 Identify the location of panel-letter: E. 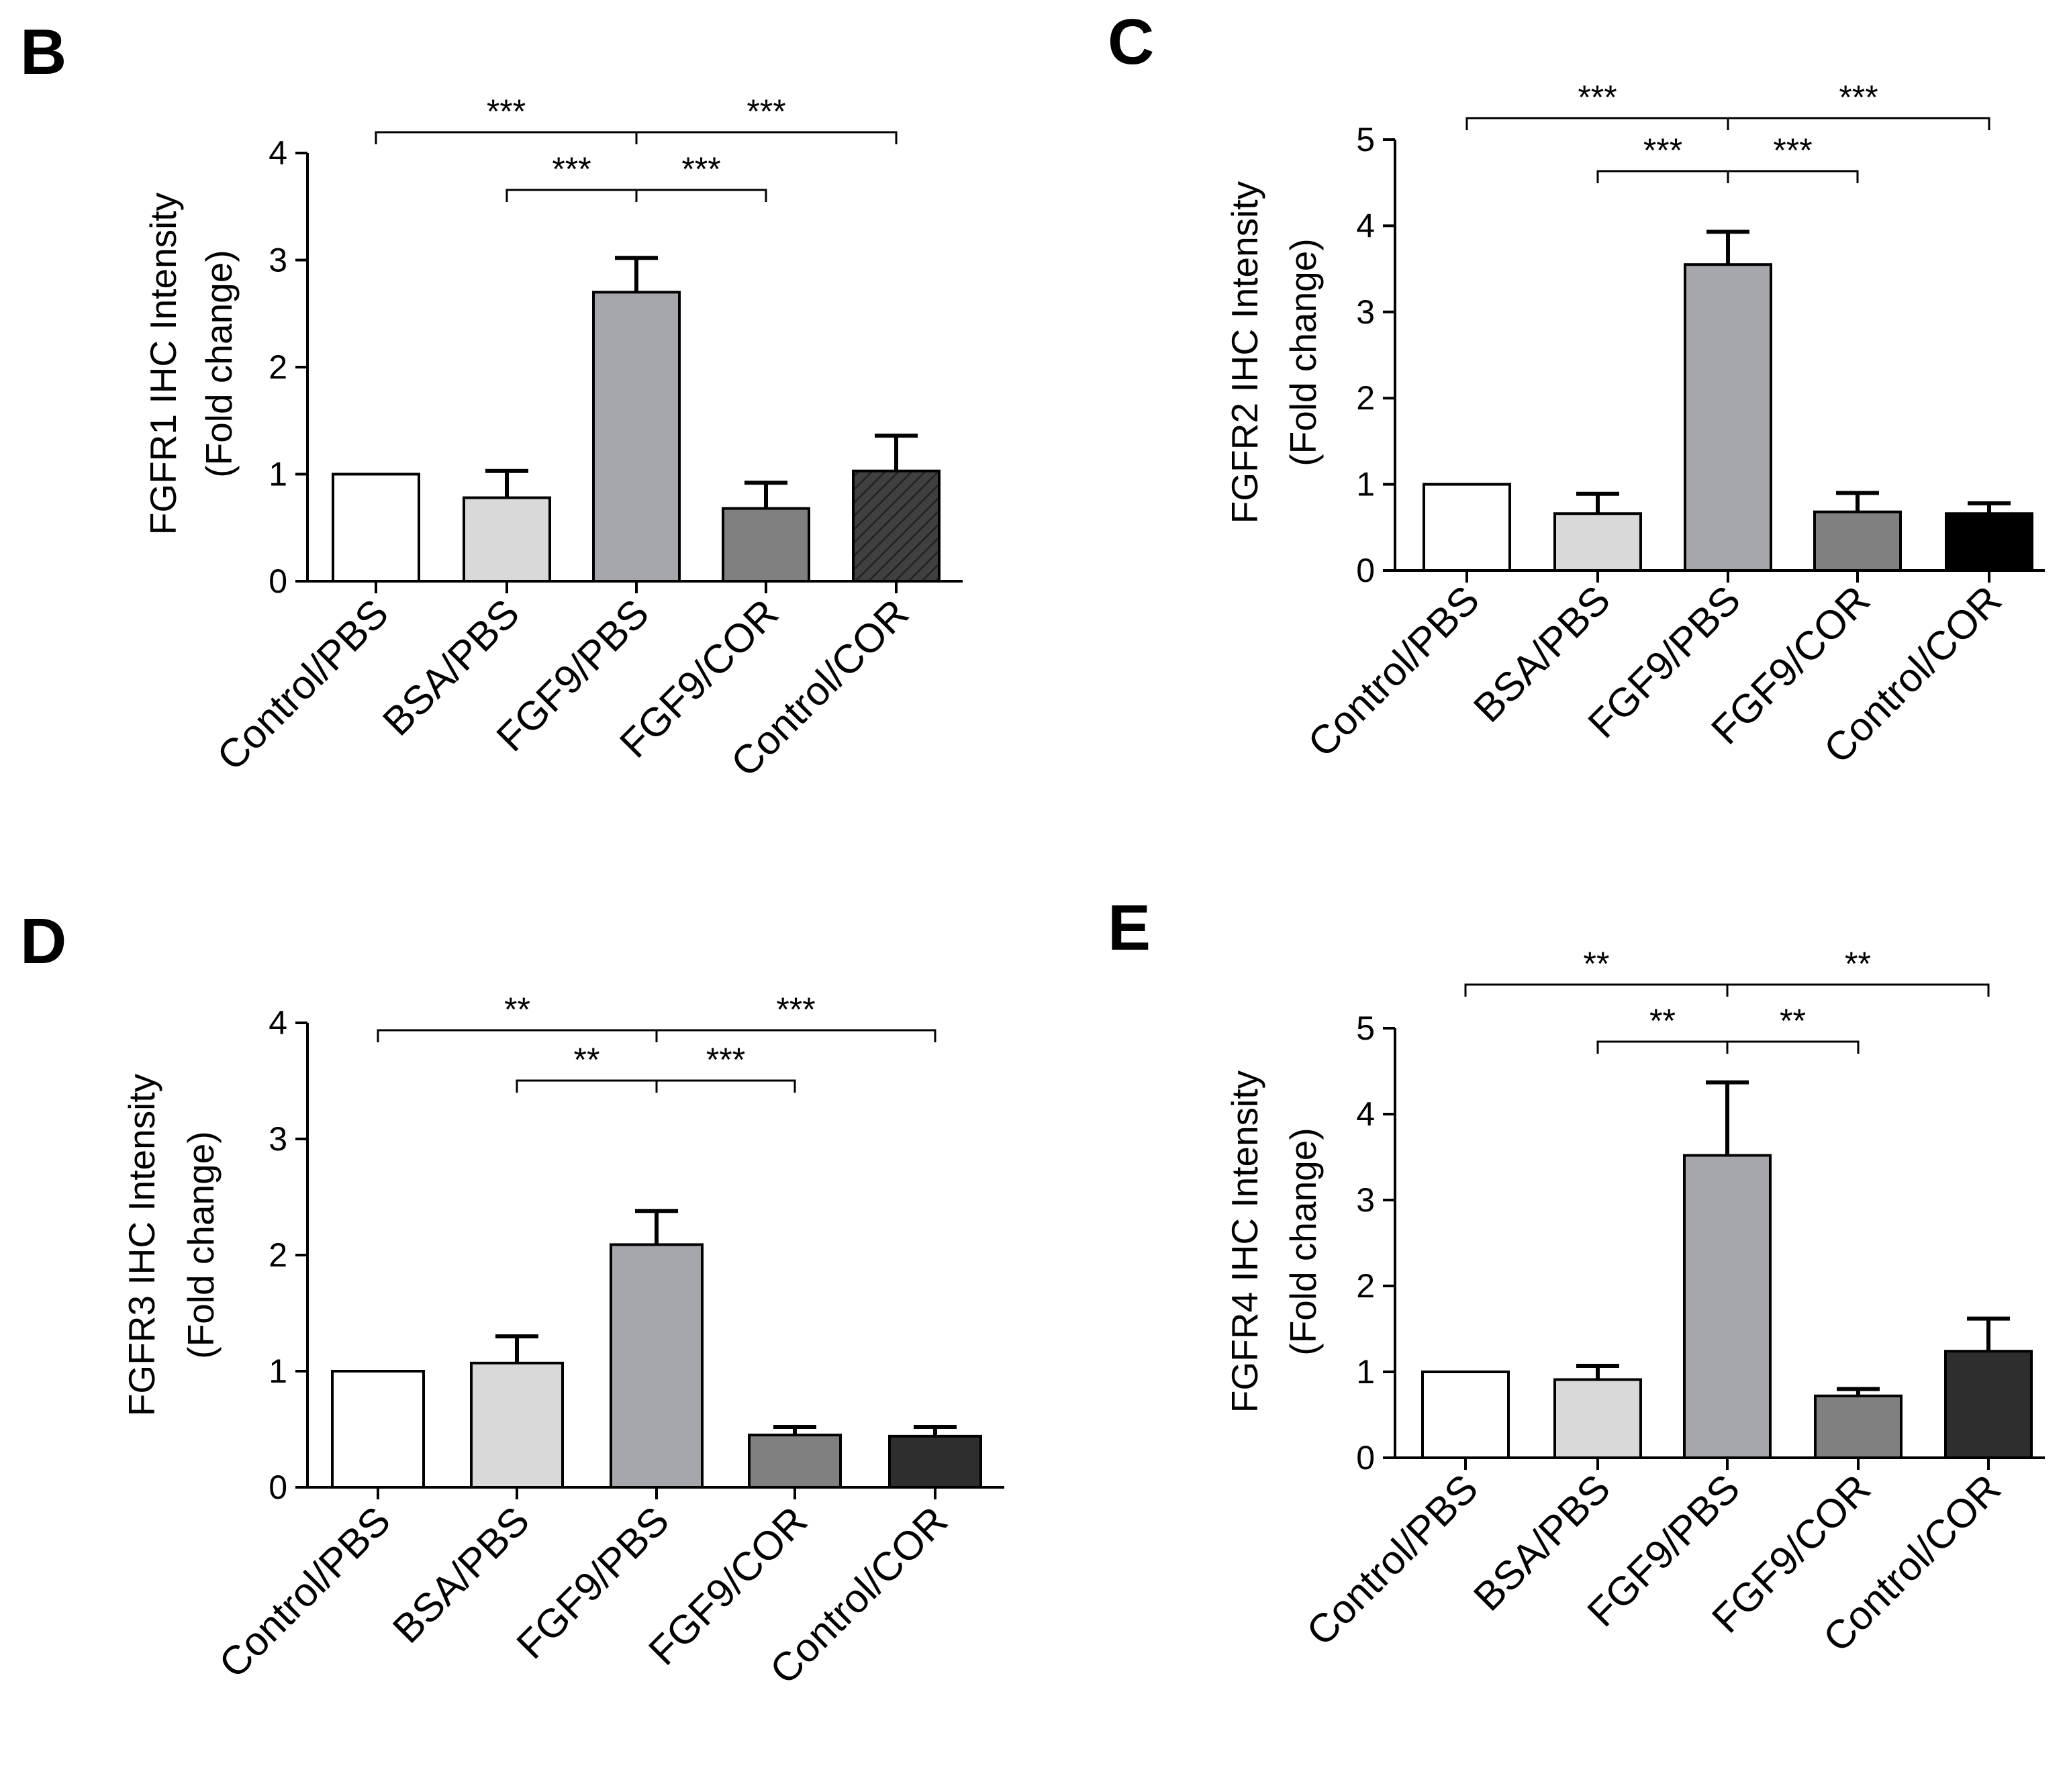
(1129, 928).